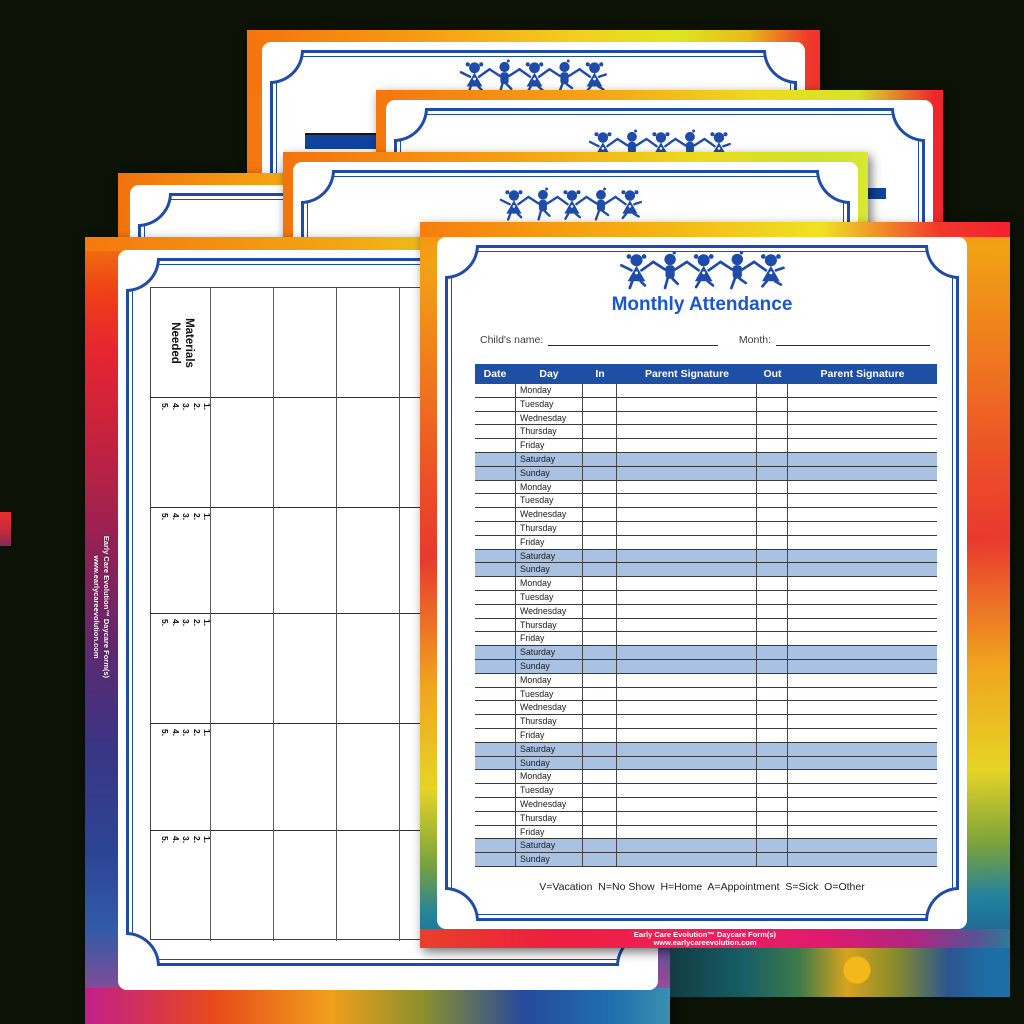  What do you see at coordinates (876, 193) in the screenshot?
I see `table-header-peek` at bounding box center [876, 193].